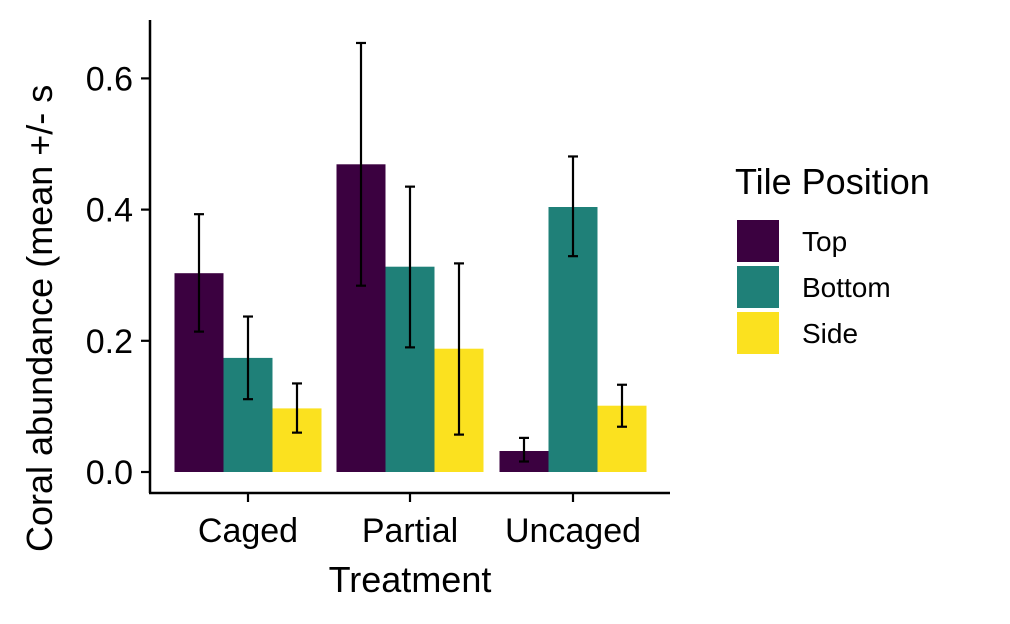  I want to click on error-bar-bottom-partial, so click(410, 267).